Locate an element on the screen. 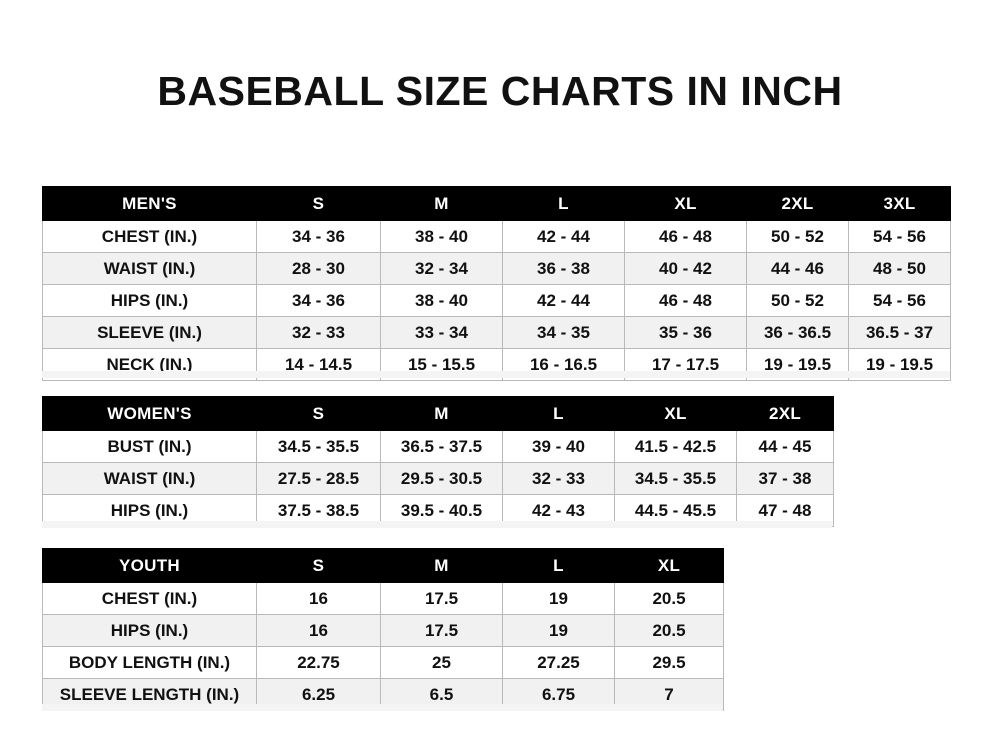 The width and height of the screenshot is (1000, 752). cell-value: 22.75 is located at coordinates (318, 662).